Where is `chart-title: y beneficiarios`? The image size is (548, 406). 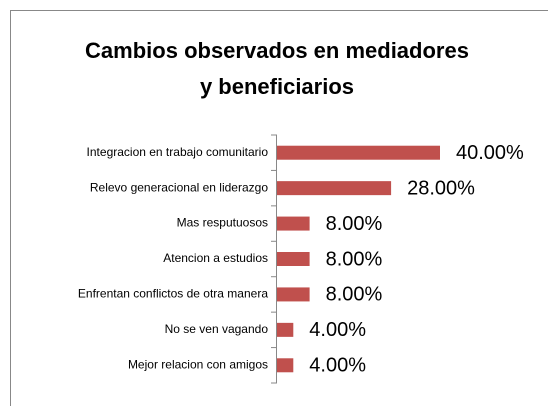 chart-title: y beneficiarios is located at coordinates (277, 86).